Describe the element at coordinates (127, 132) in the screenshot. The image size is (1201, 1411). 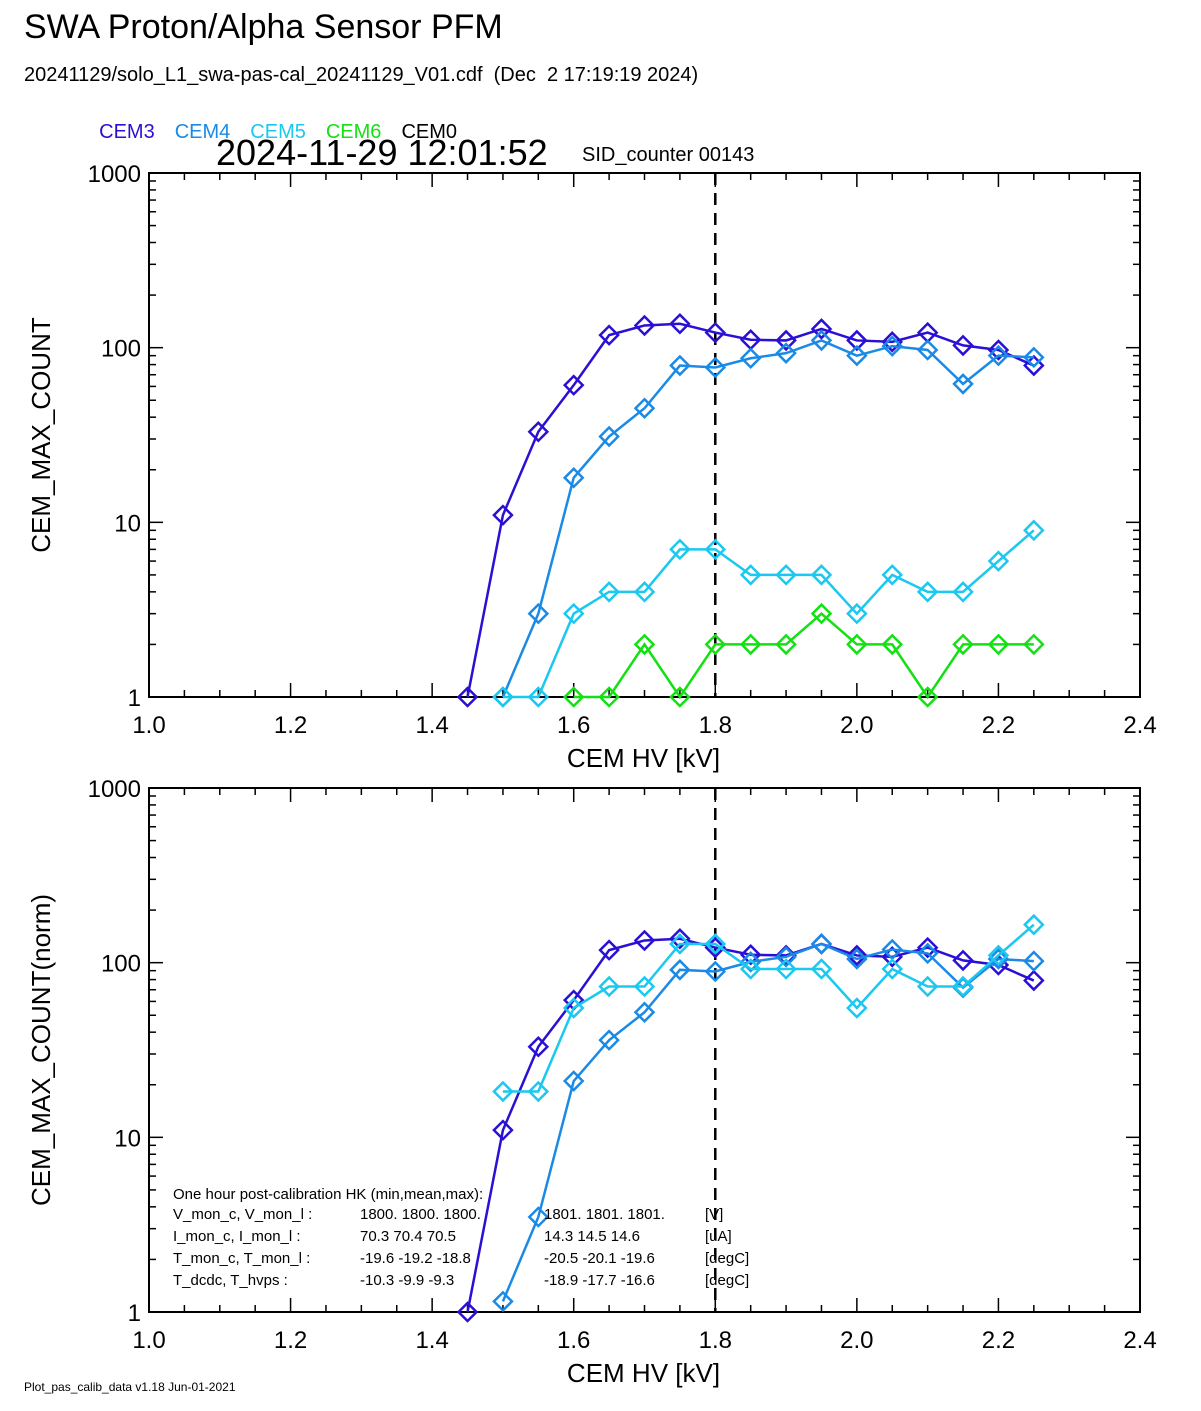
I see `legend-cem3: CEM3` at that location.